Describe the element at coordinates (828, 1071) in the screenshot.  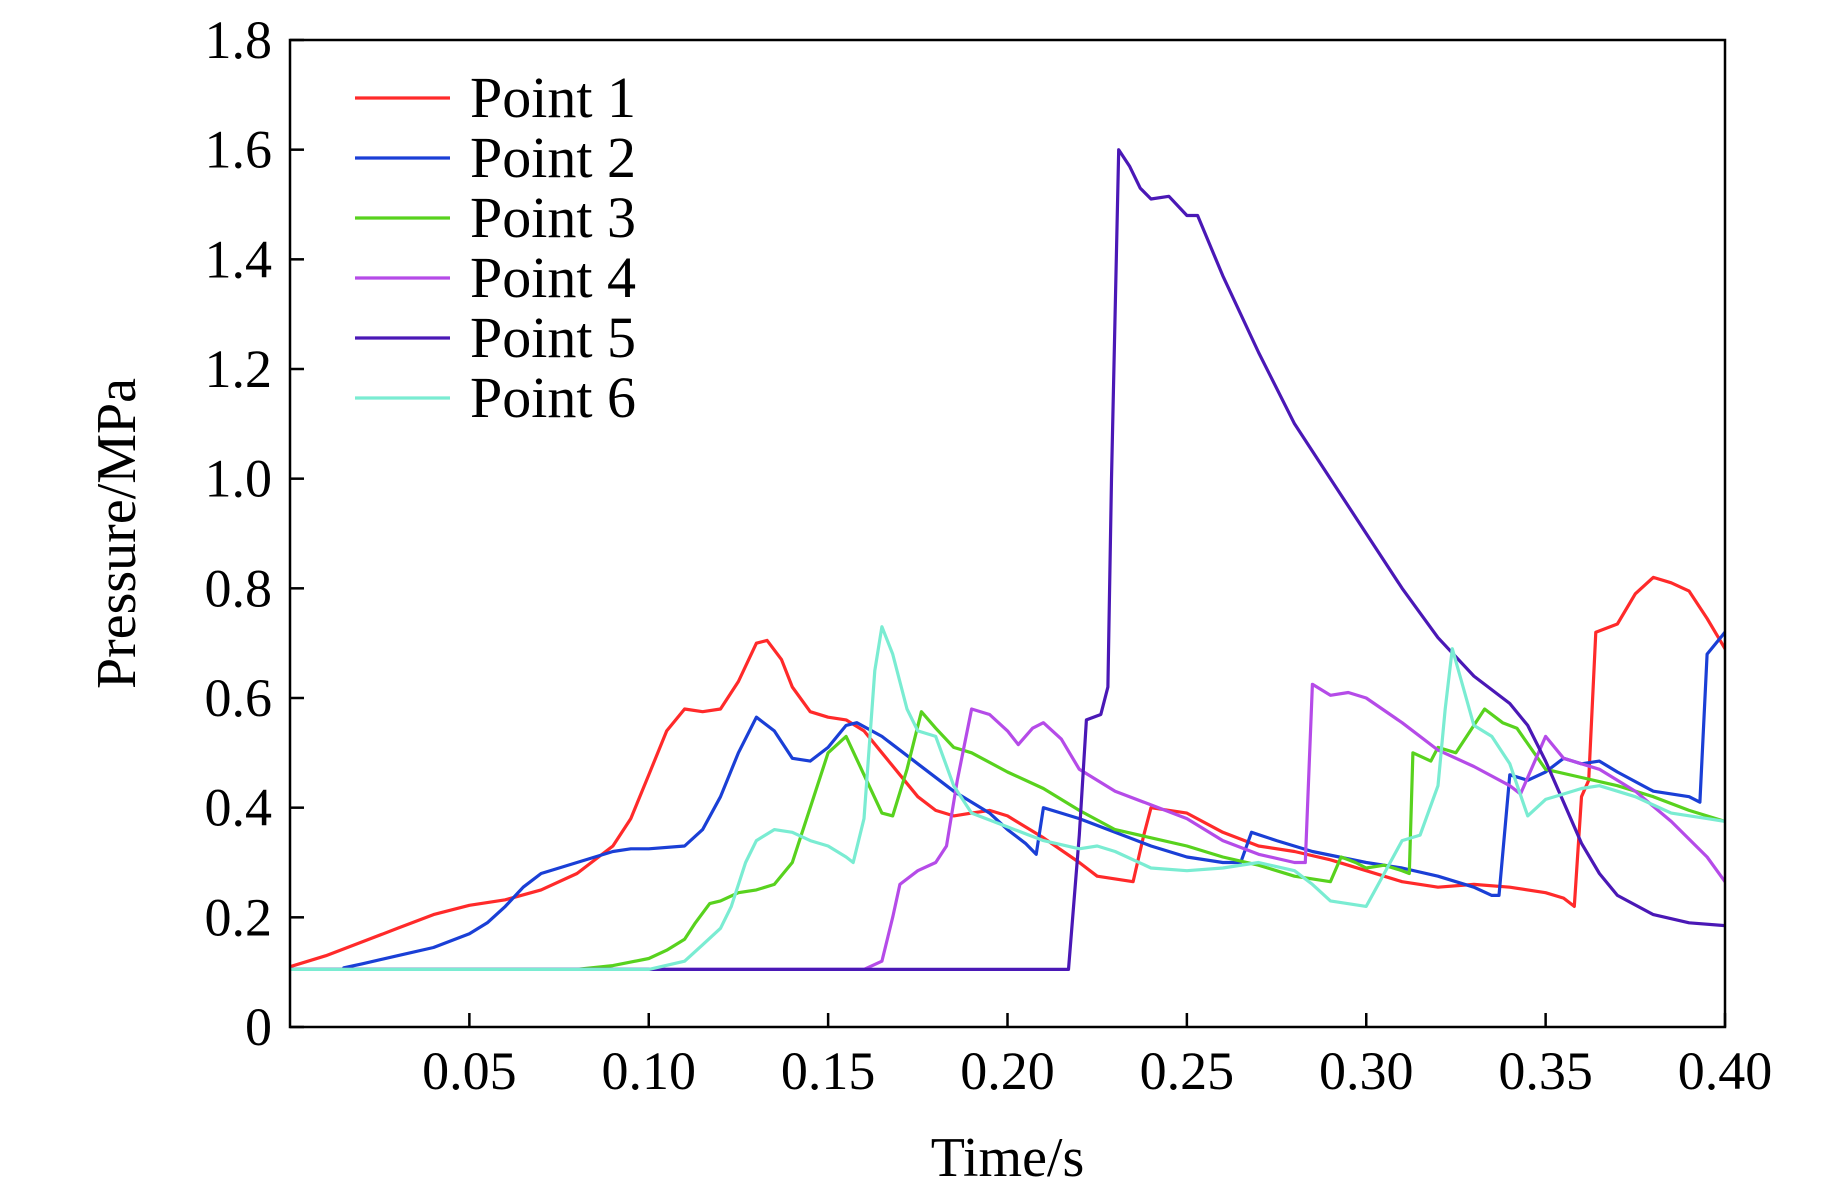
I see `x-tick-label: 0.15` at that location.